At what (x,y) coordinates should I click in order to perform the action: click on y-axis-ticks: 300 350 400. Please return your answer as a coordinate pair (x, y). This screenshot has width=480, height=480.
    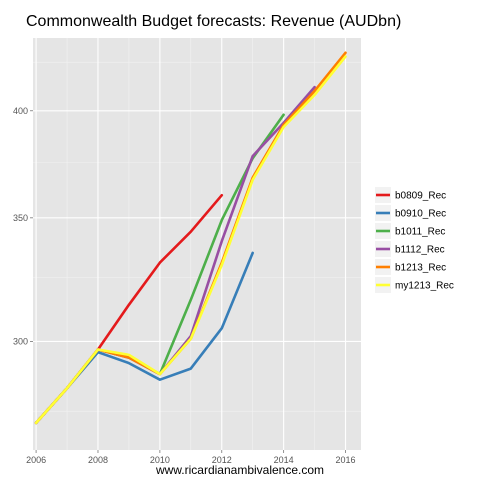
    Looking at the image, I should click on (23, 226).